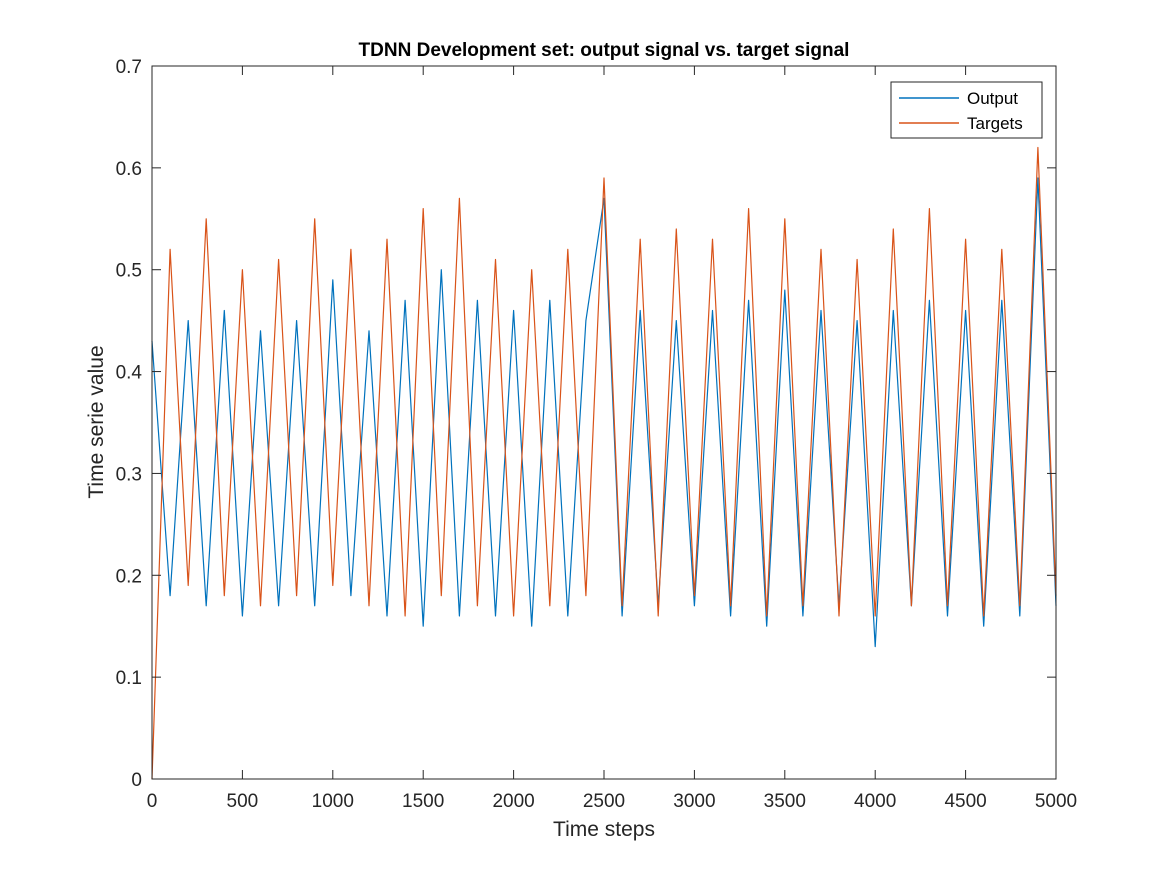 The image size is (1167, 875). I want to click on x-tick-label: 4000, so click(875, 801).